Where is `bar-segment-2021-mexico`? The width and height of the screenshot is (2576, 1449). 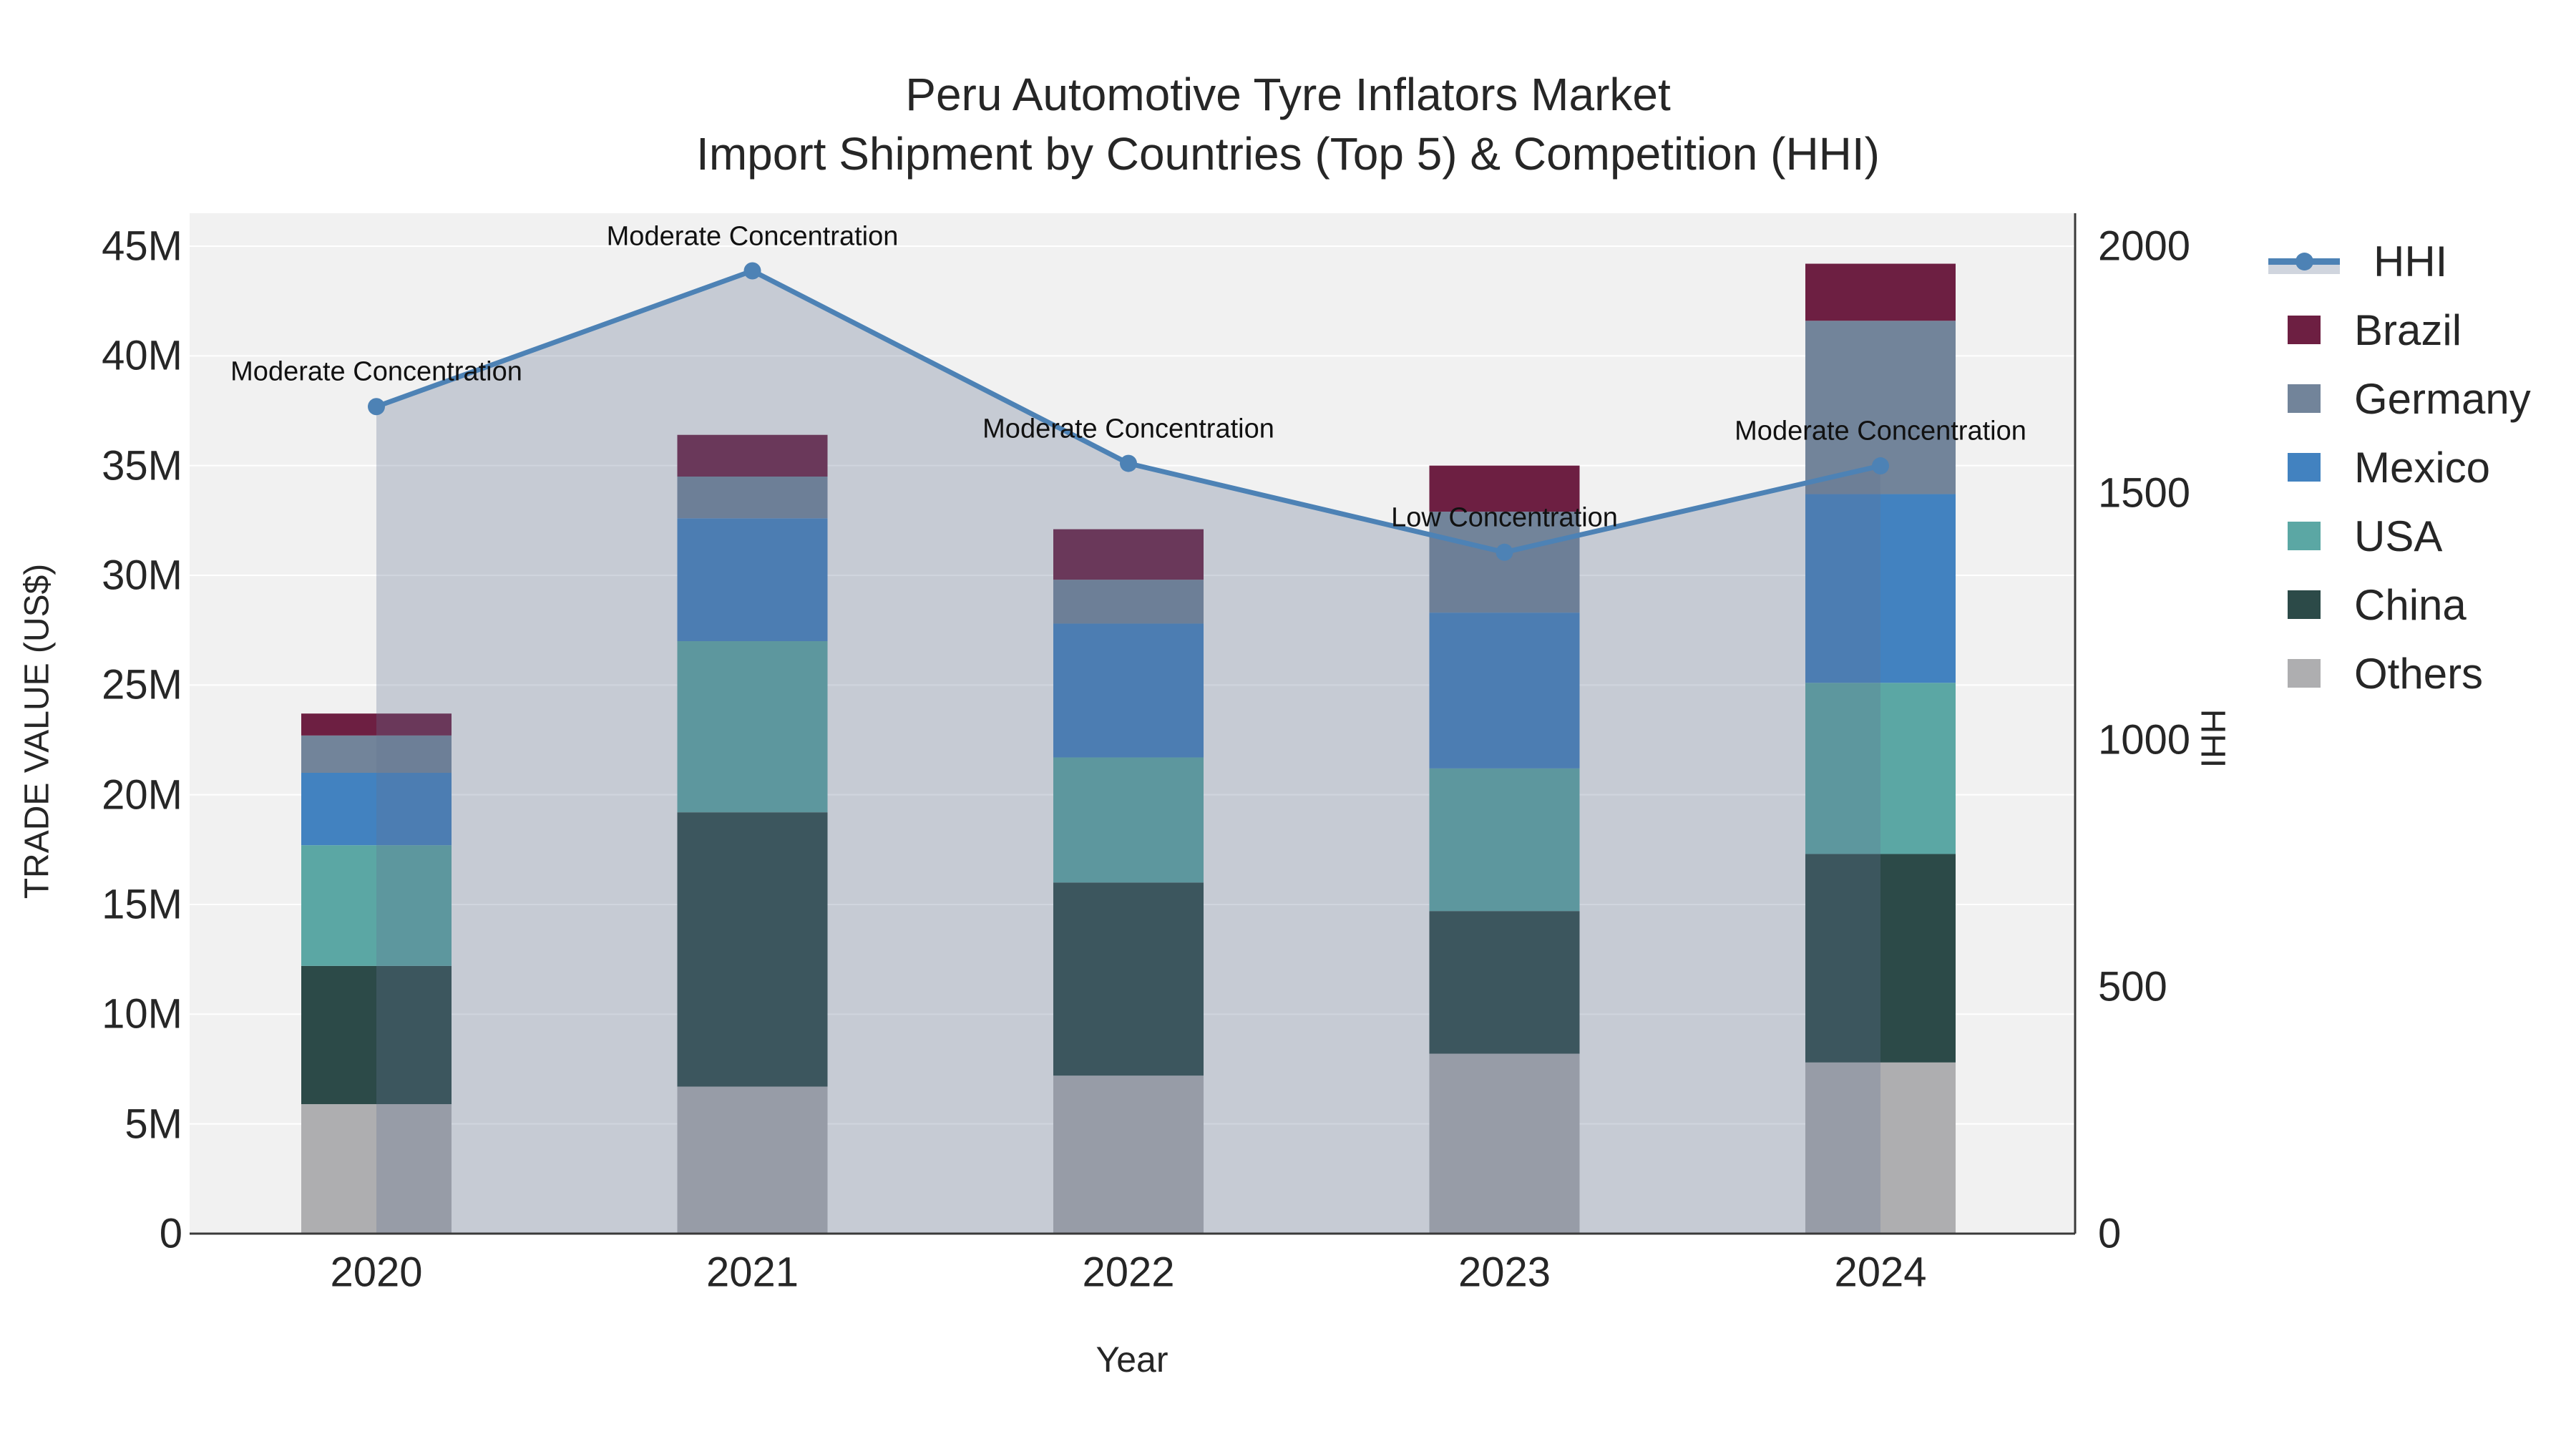
bar-segment-2021-mexico is located at coordinates (752, 579).